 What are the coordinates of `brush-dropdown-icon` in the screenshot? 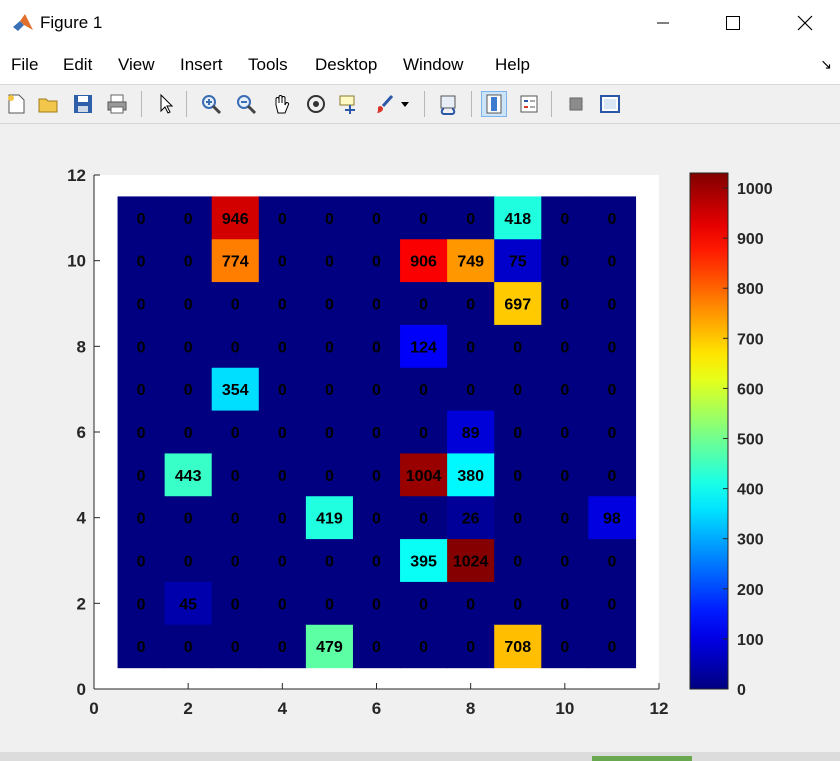 It's located at (405, 104).